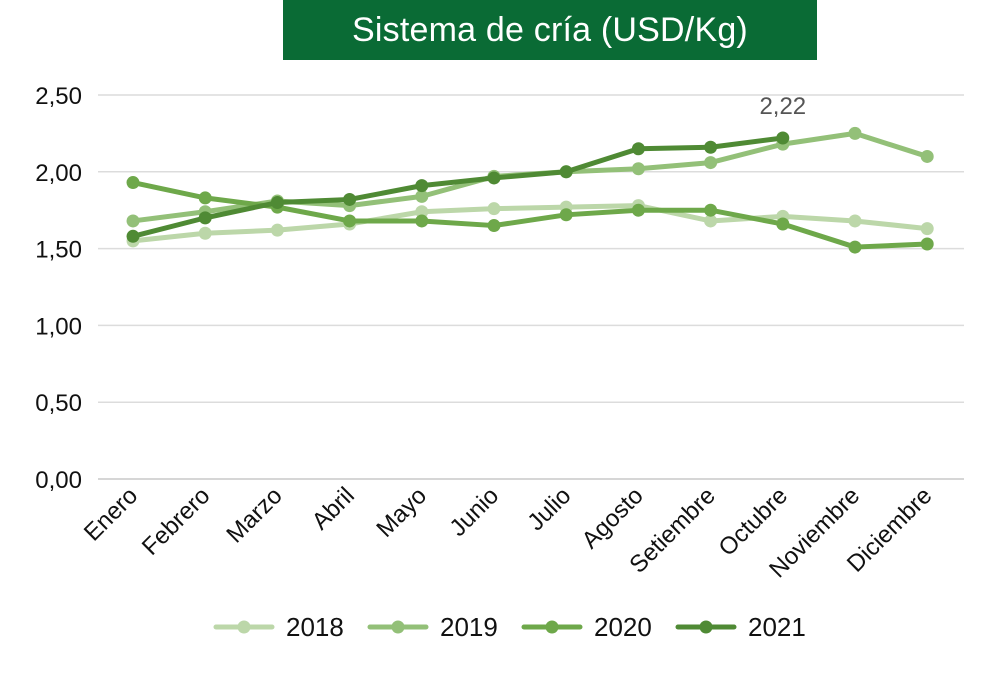  What do you see at coordinates (58, 326) in the screenshot?
I see `y-tick-label: 1,00` at bounding box center [58, 326].